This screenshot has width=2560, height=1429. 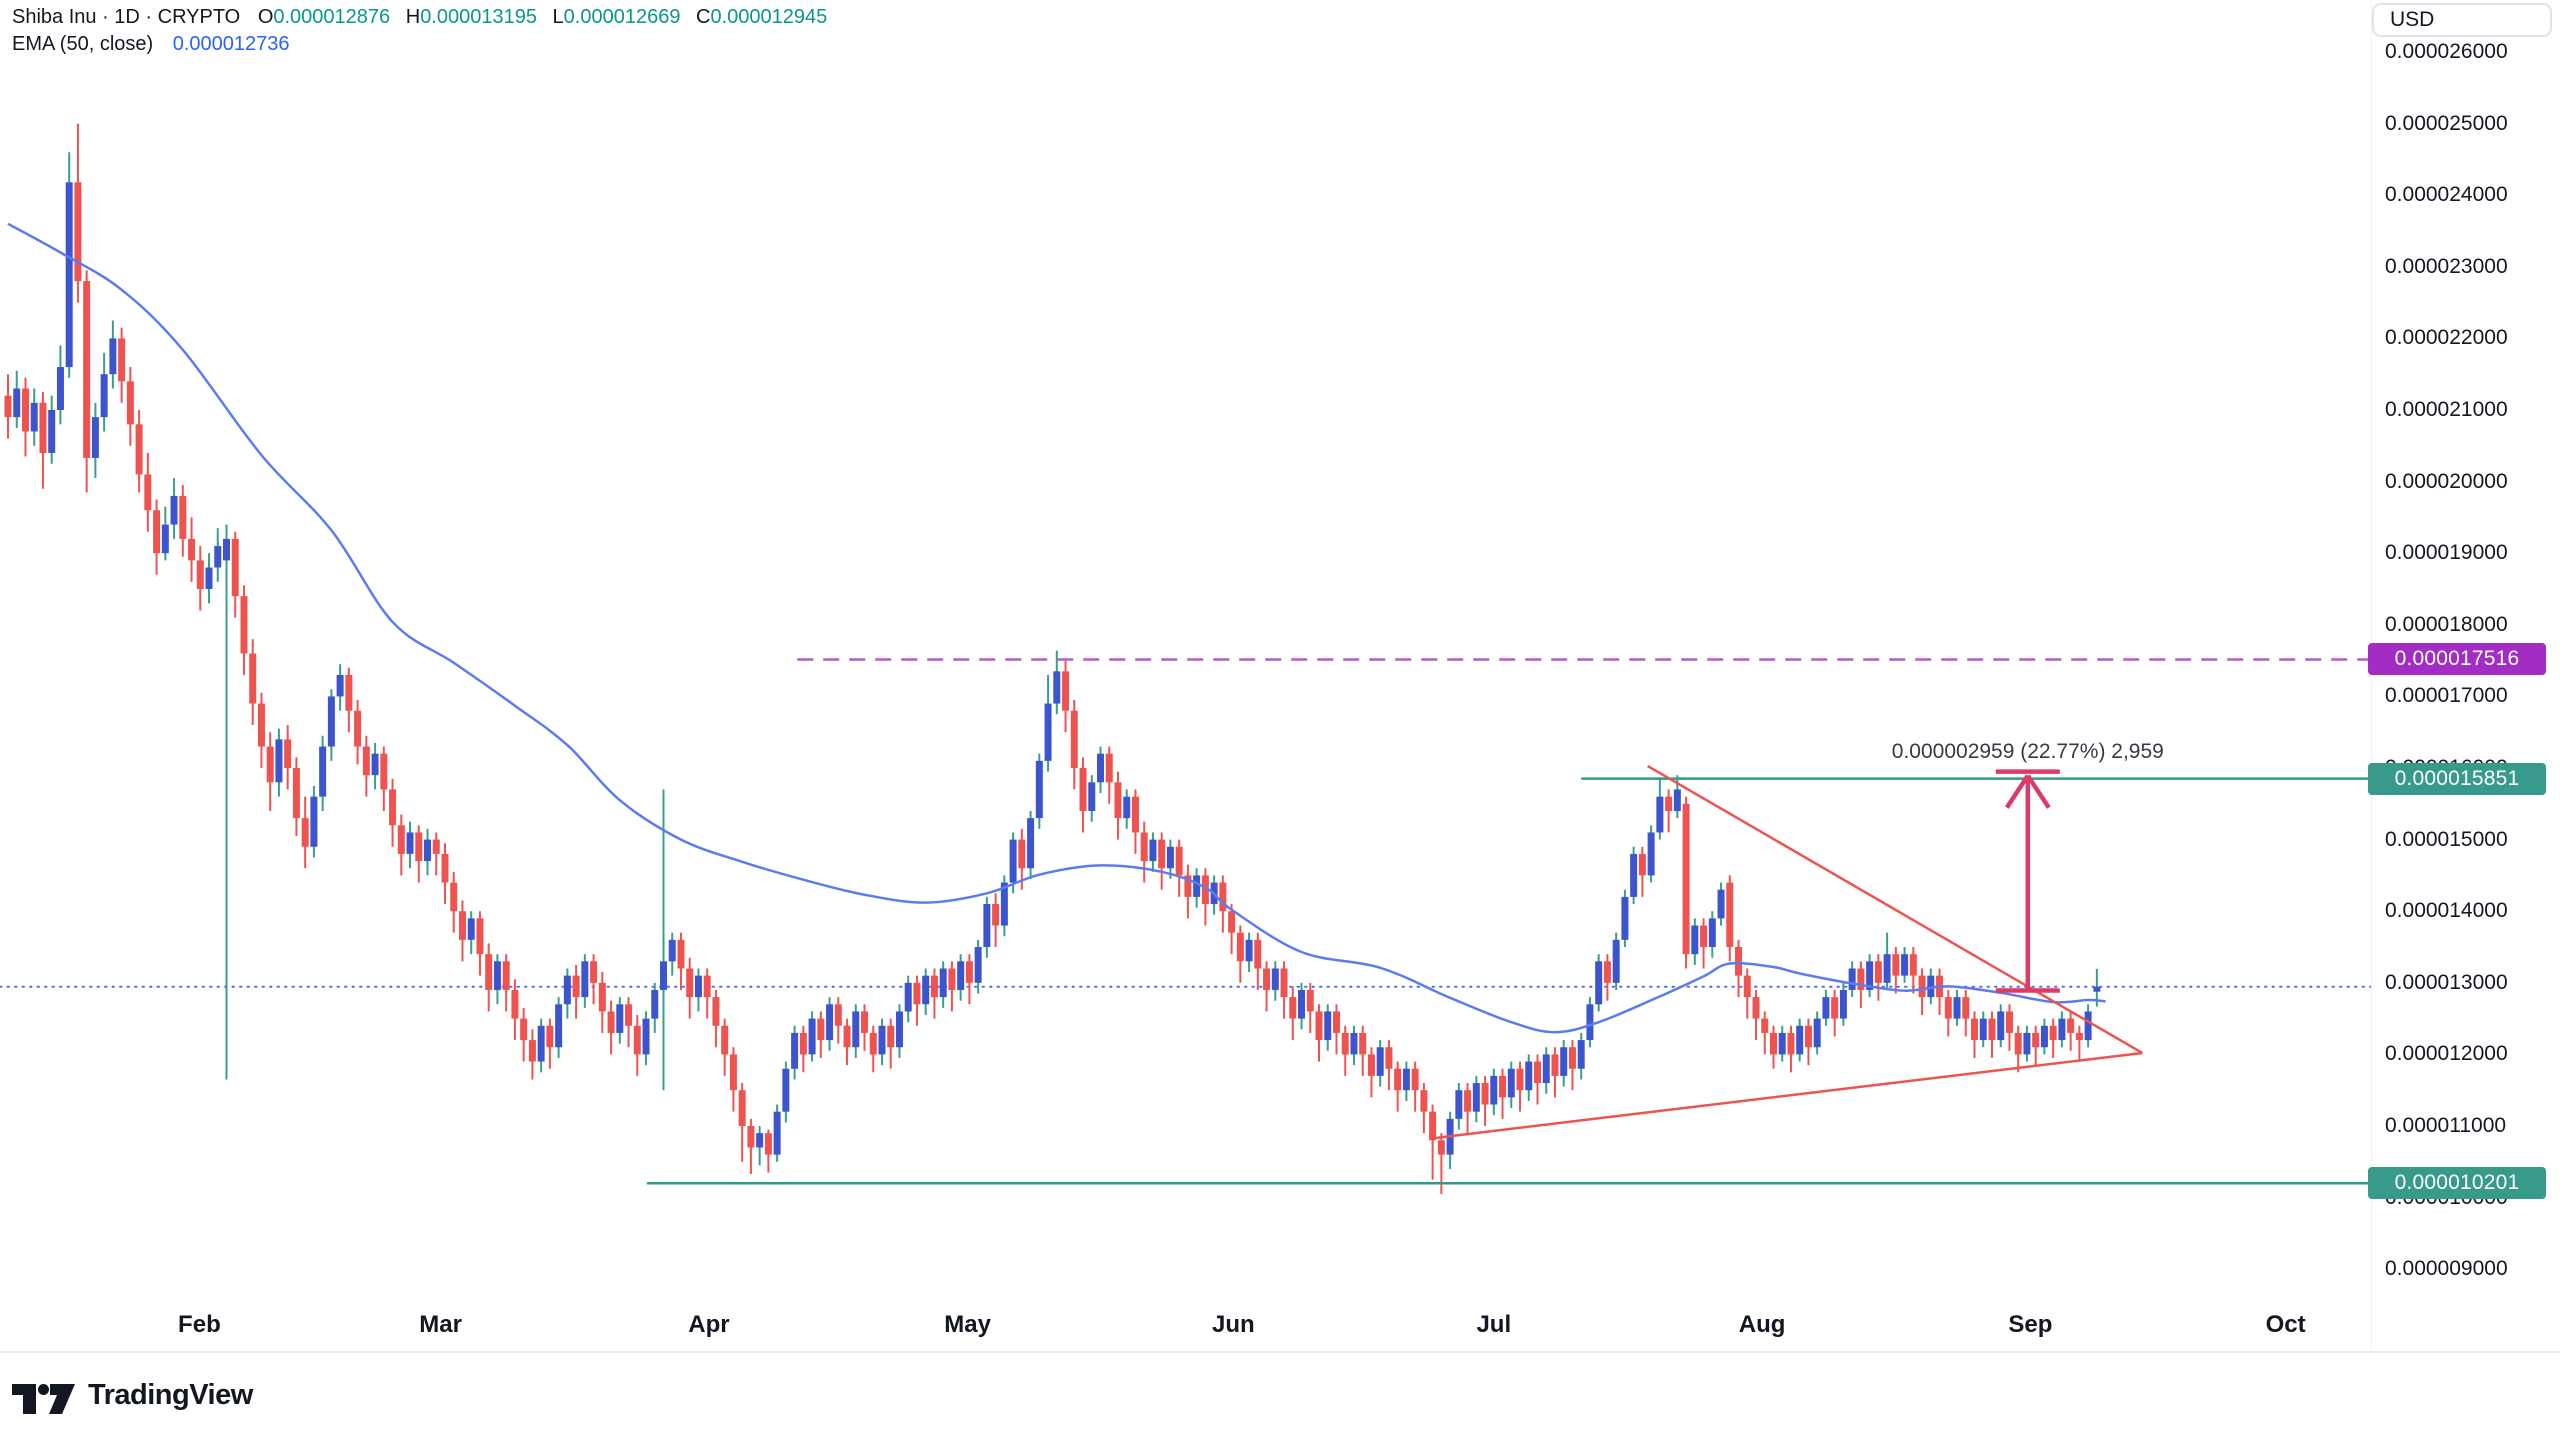 I want to click on tradingview-logo: TradingView, so click(x=132, y=1395).